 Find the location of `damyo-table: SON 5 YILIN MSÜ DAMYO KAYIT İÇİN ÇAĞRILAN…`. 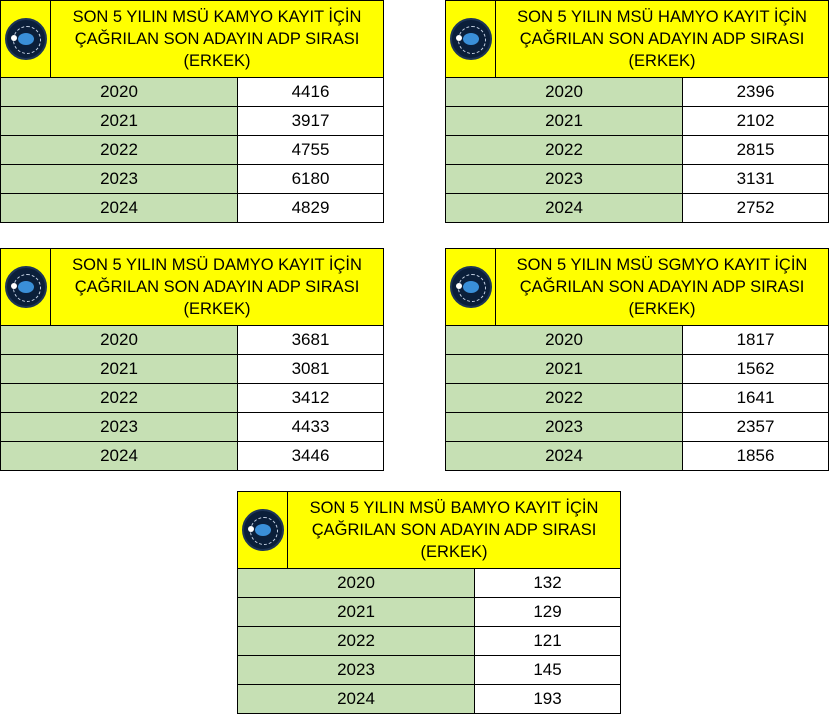

damyo-table: SON 5 YILIN MSÜ DAMYO KAYIT İÇİN ÇAĞRILAN… is located at coordinates (192, 359).